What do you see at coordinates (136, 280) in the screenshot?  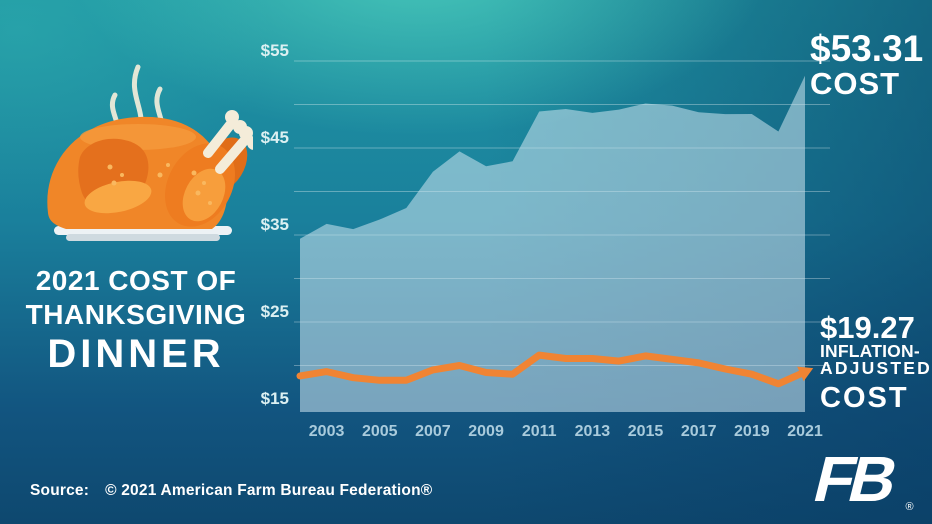 I see `title-line-1: 2021 COST OF` at bounding box center [136, 280].